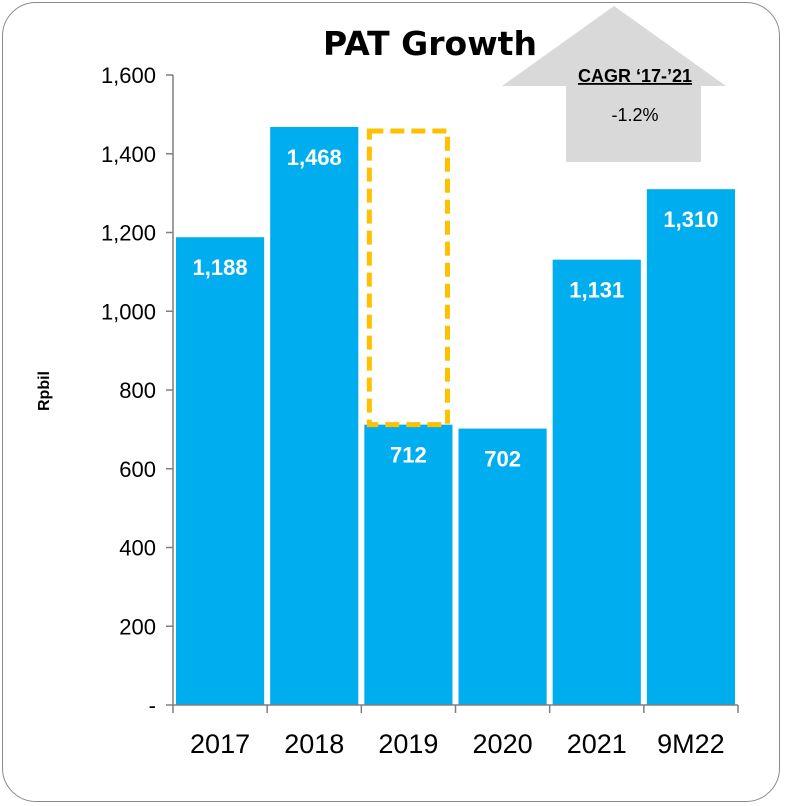 Image resolution: width=785 pixels, height=806 pixels. What do you see at coordinates (44, 391) in the screenshot?
I see `y-axis-label: Rpbil` at bounding box center [44, 391].